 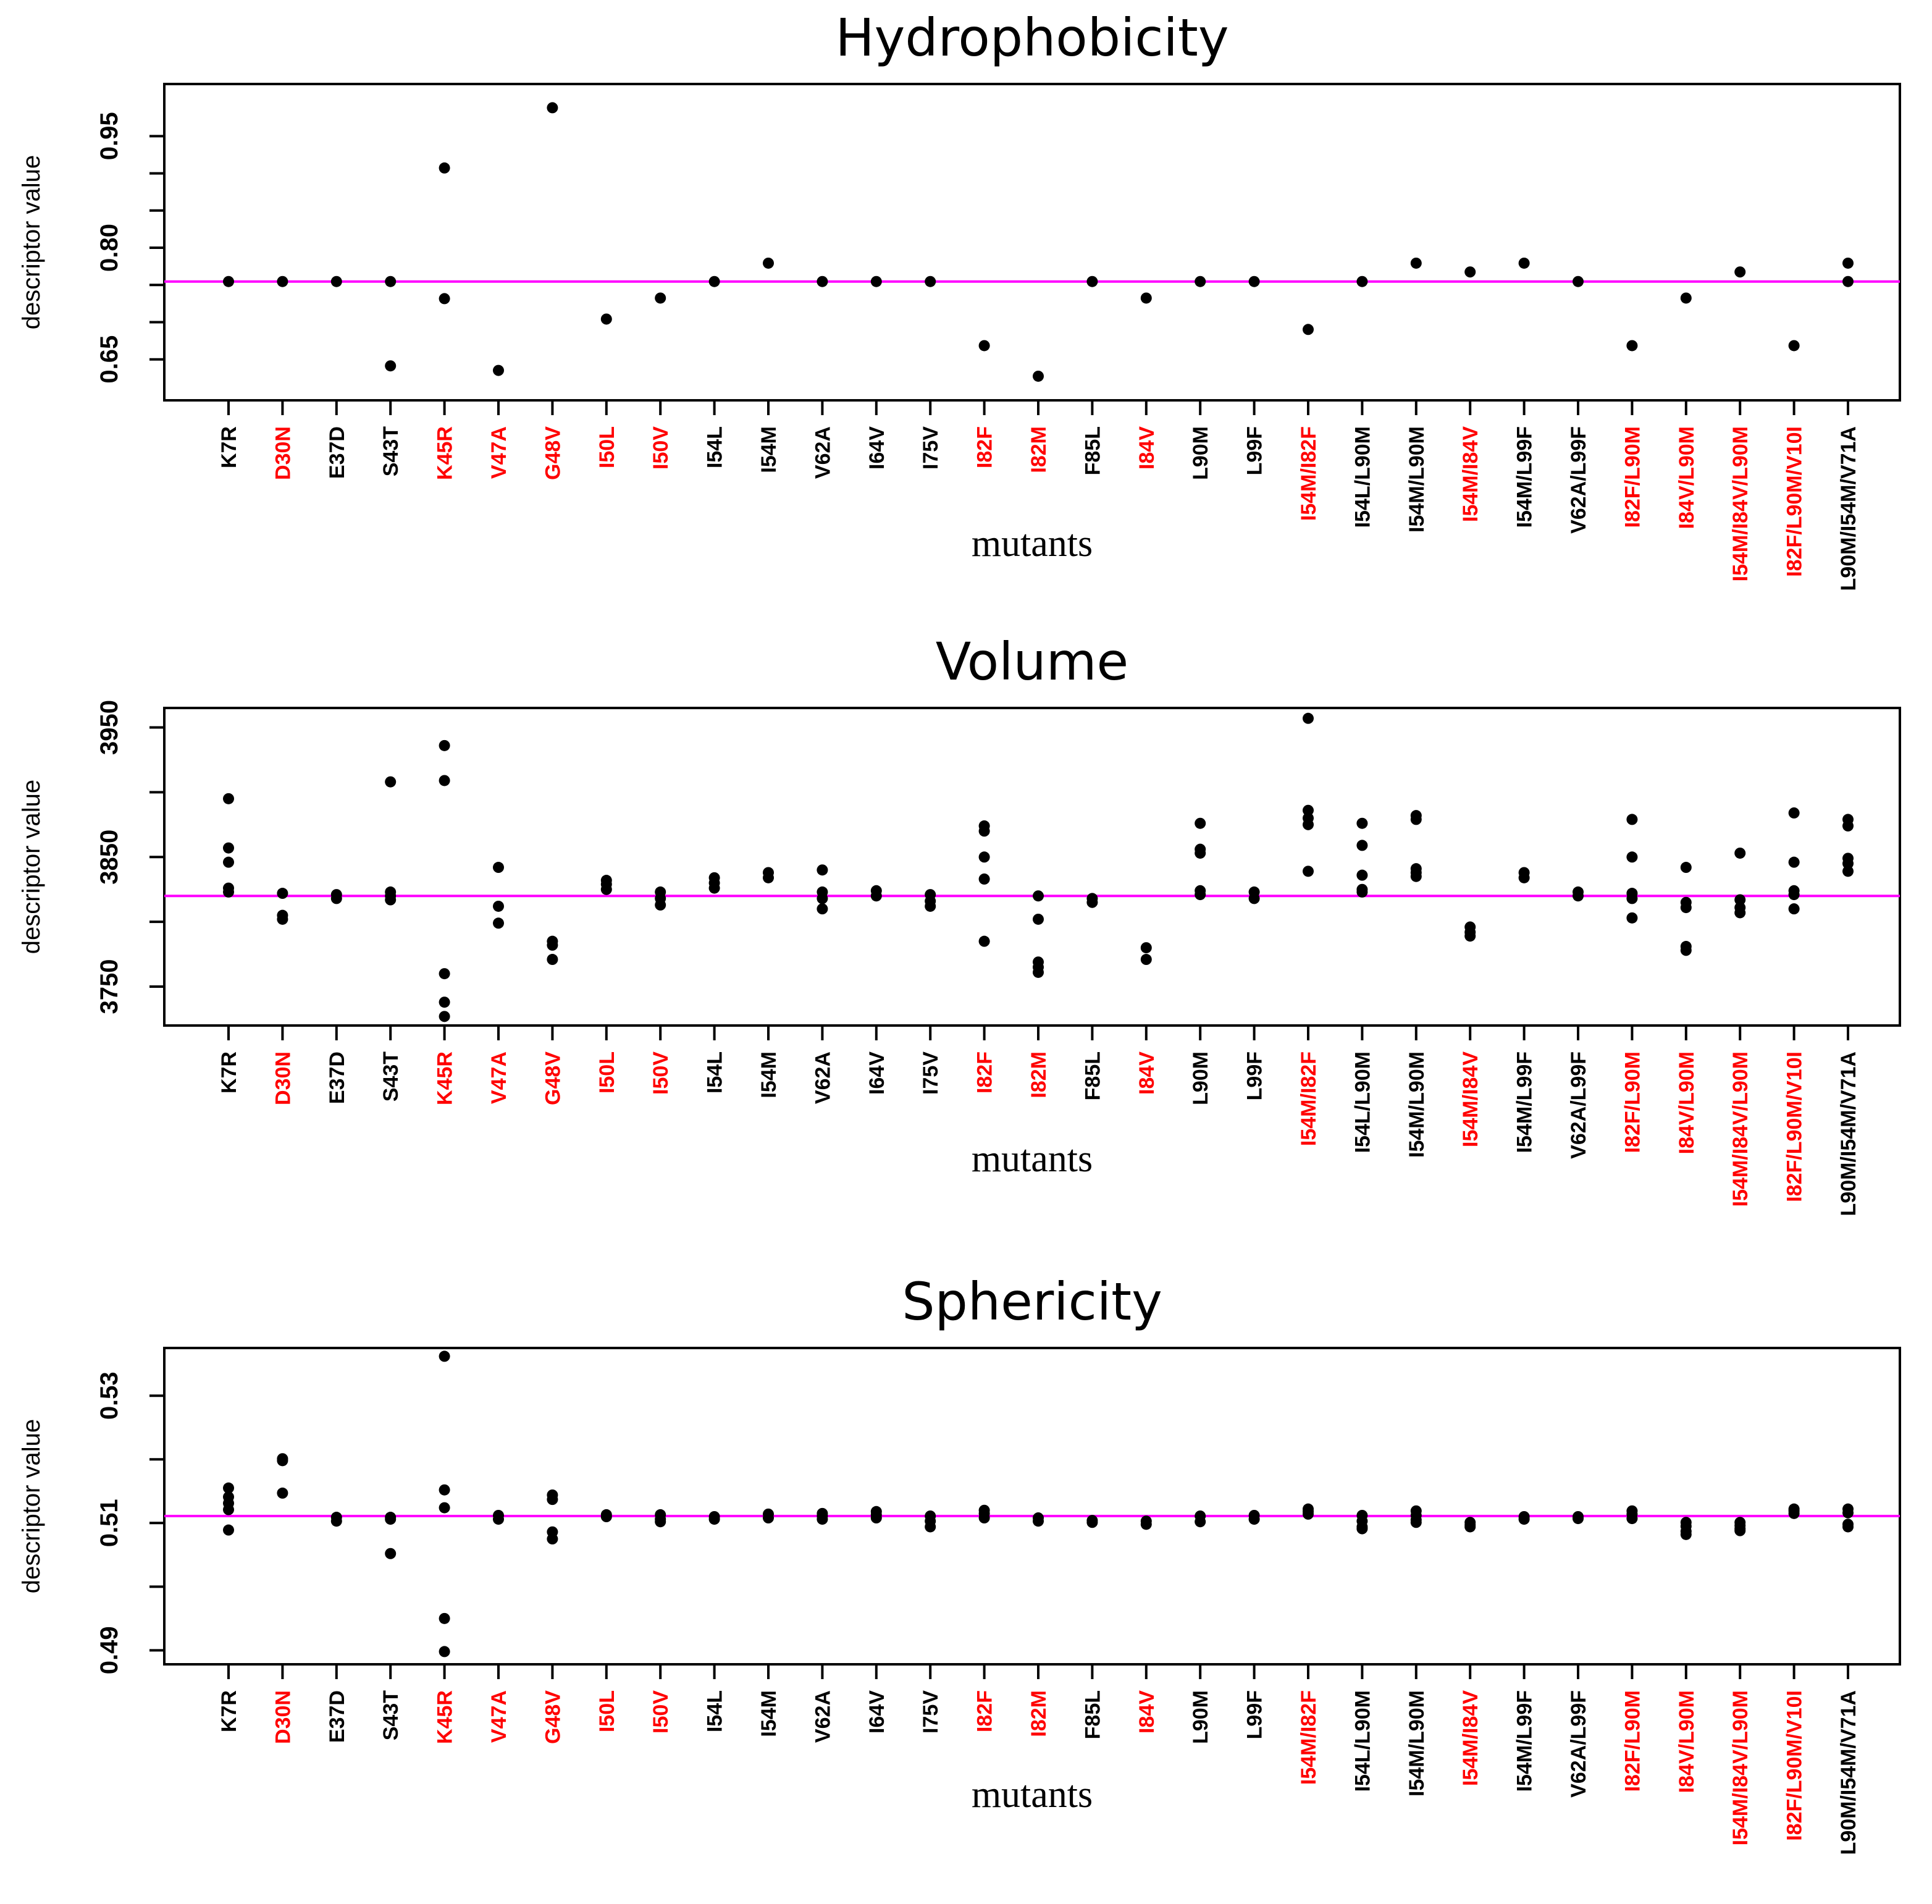 What do you see at coordinates (1032, 1302) in the screenshot?
I see `chart-title: Sphericity` at bounding box center [1032, 1302].